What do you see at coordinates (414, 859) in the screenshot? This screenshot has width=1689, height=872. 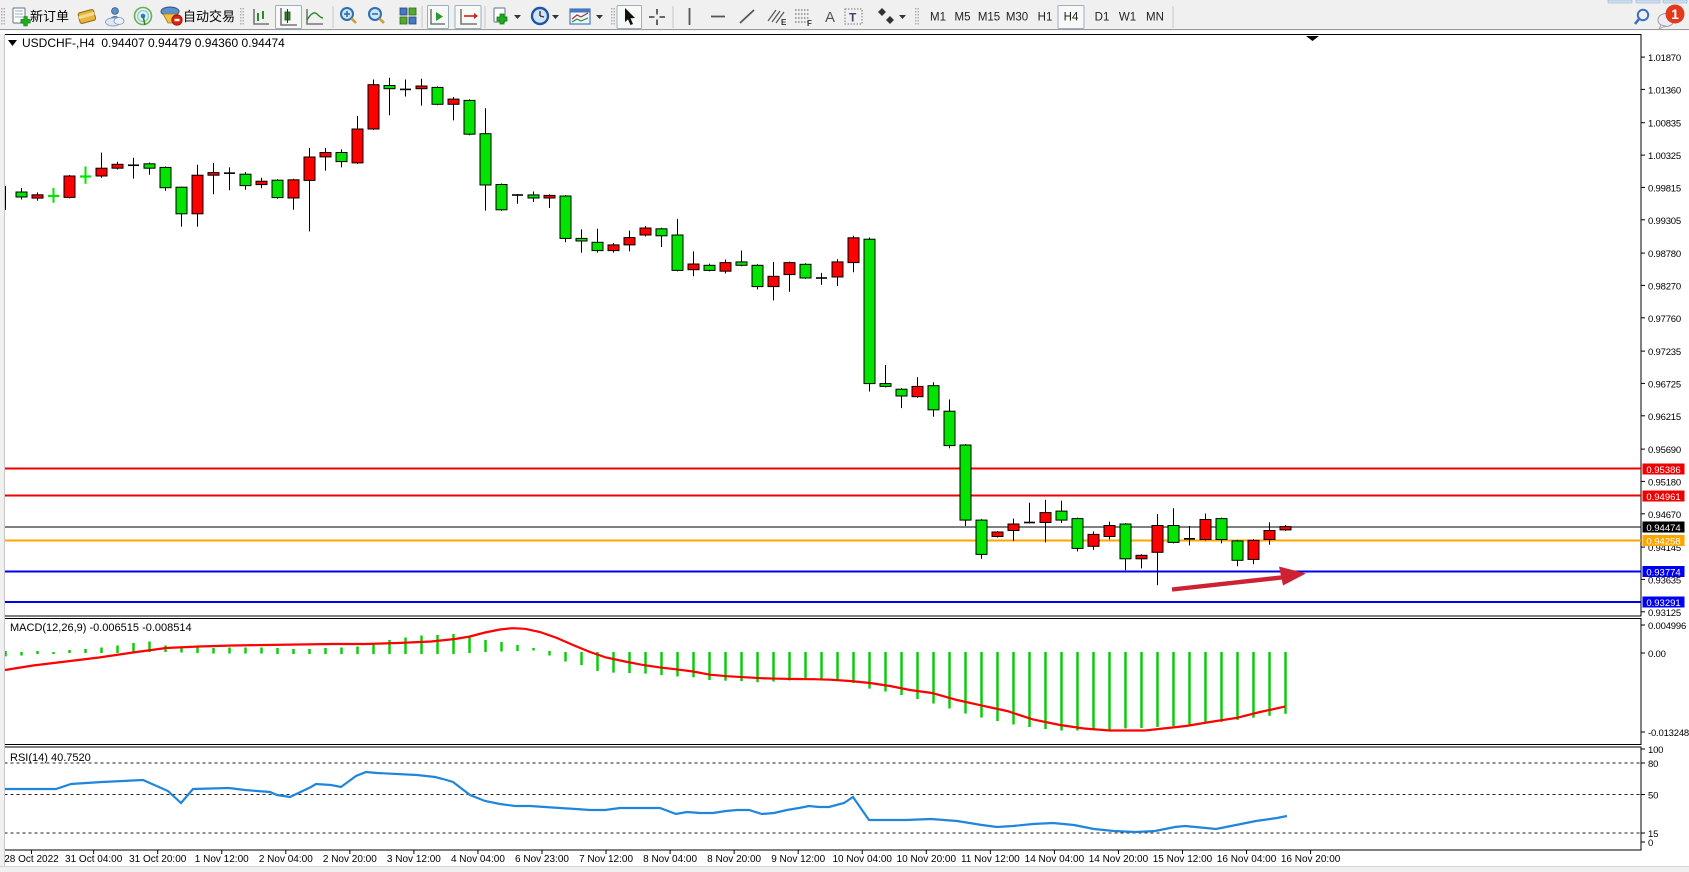 I see `svg-text: 3 Nov 12:00` at bounding box center [414, 859].